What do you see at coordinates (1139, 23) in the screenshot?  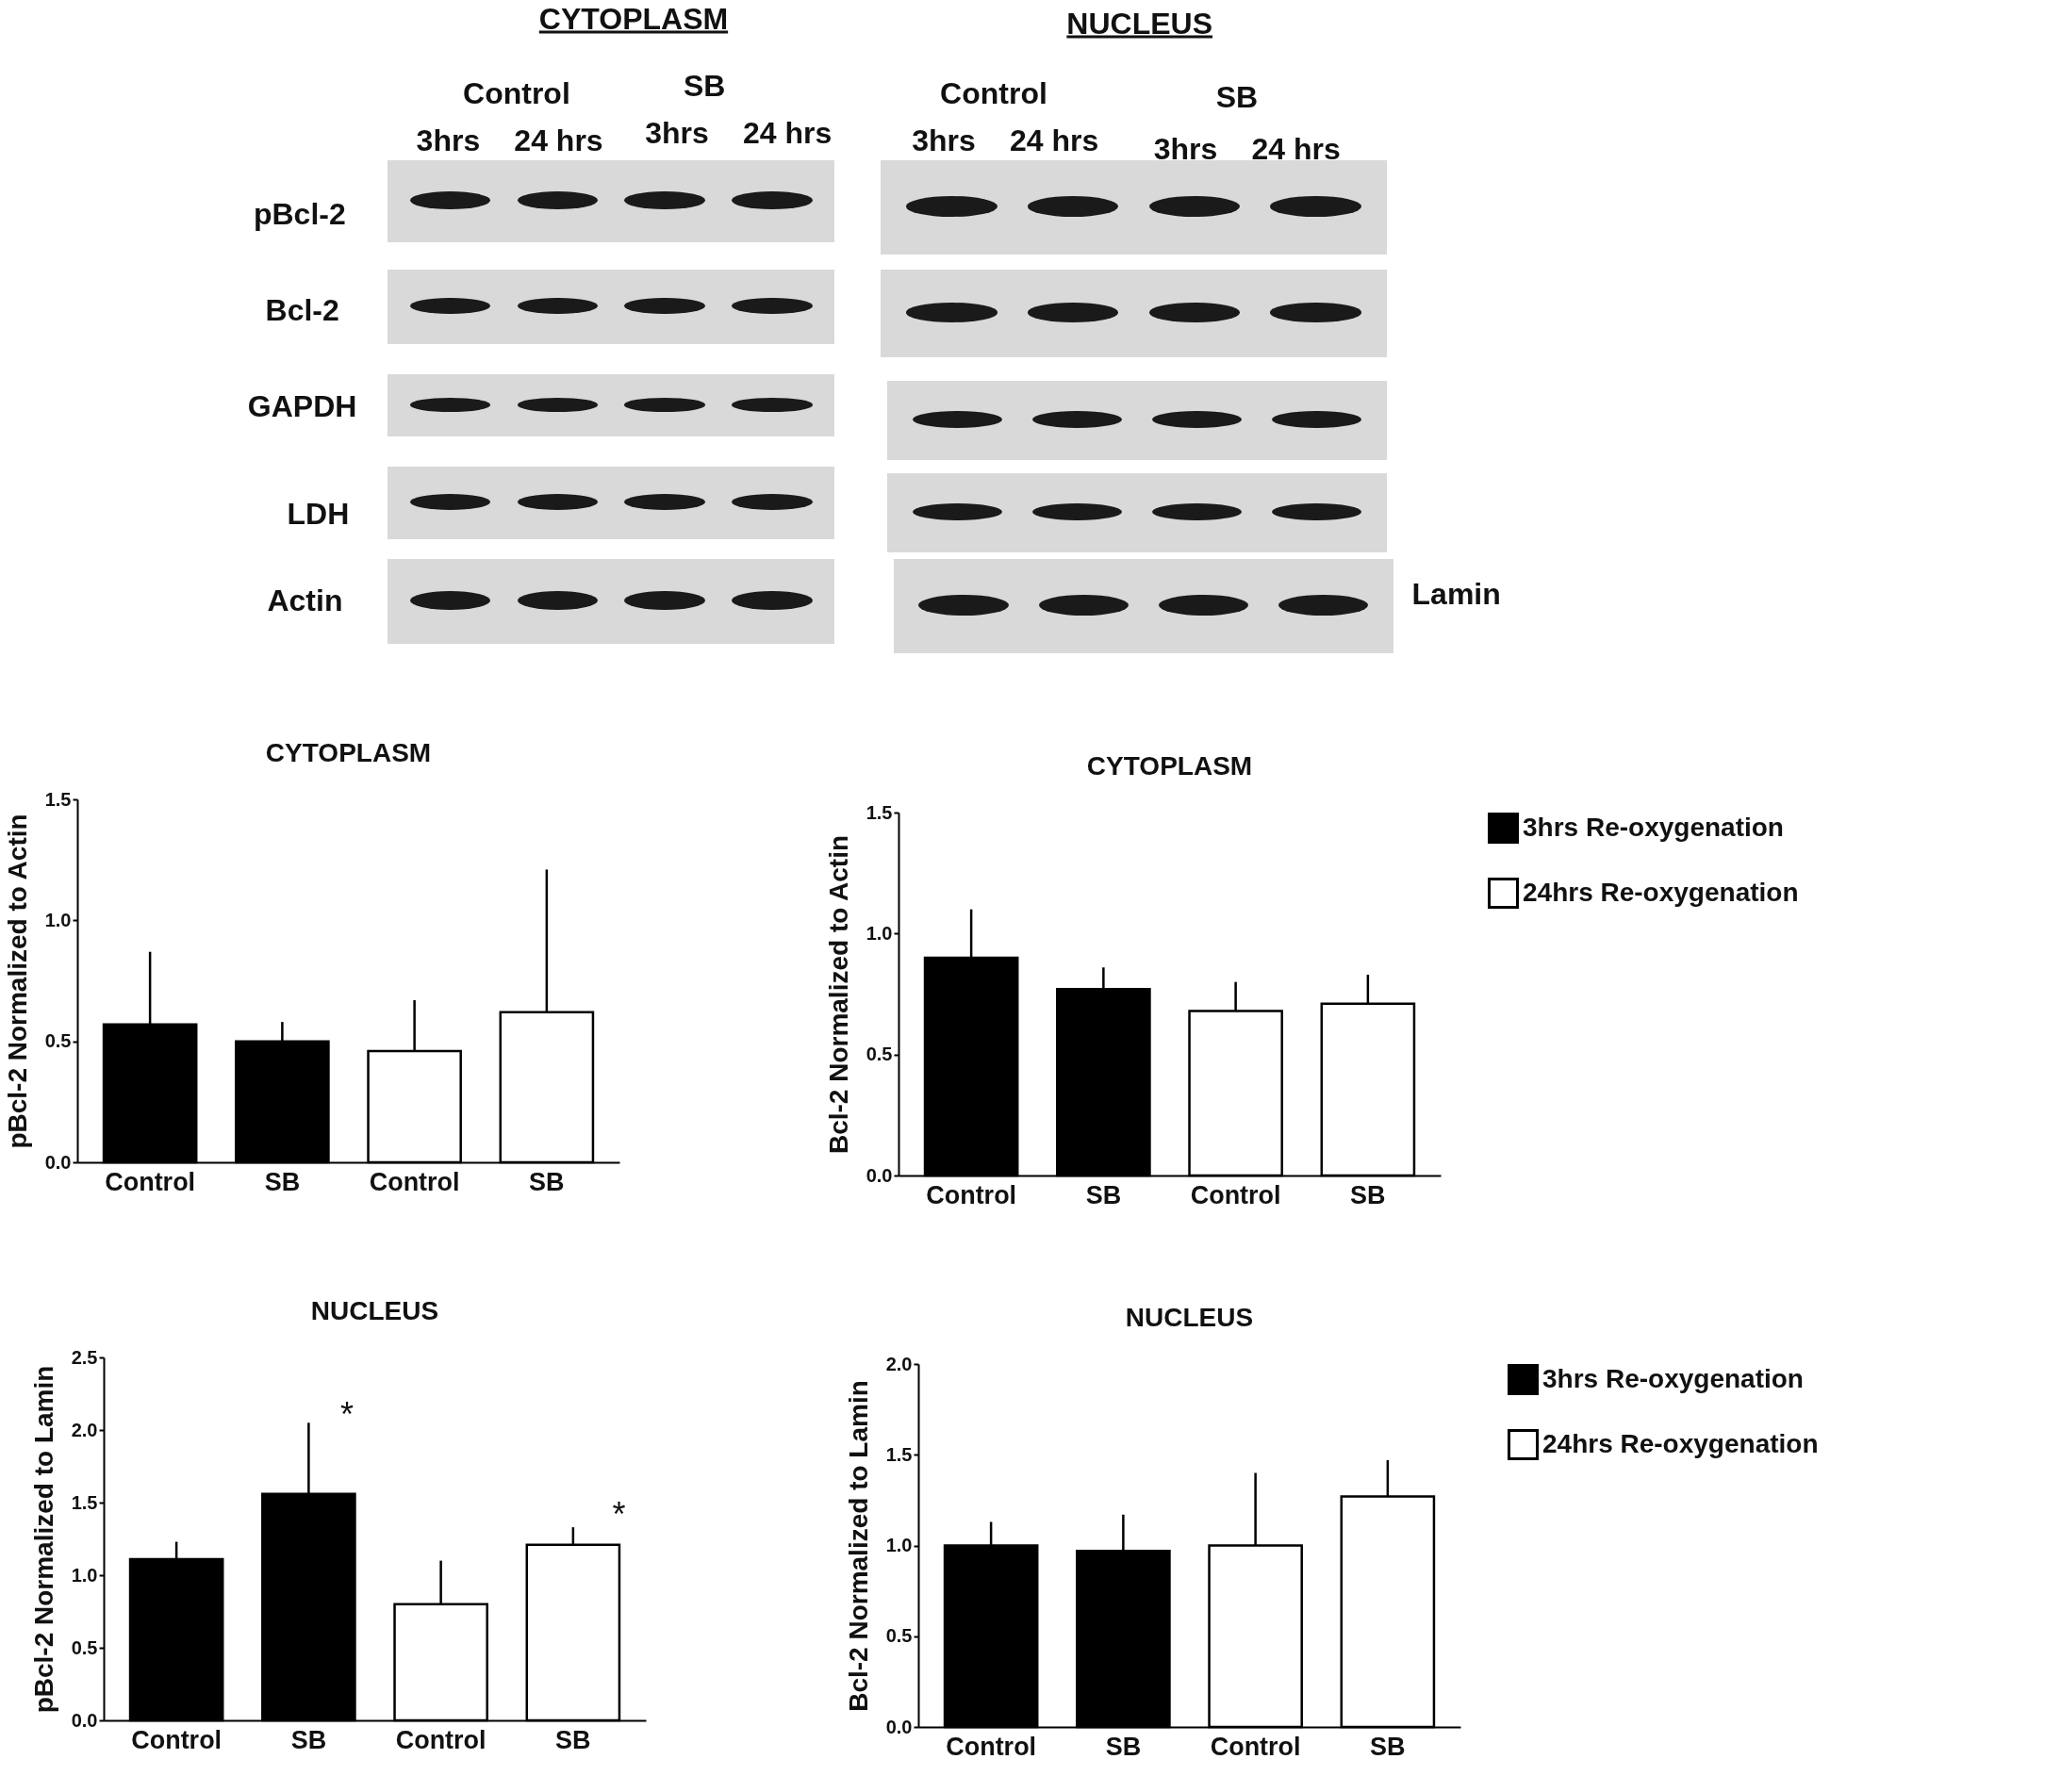 I see `text: NUCLEUS` at bounding box center [1139, 23].